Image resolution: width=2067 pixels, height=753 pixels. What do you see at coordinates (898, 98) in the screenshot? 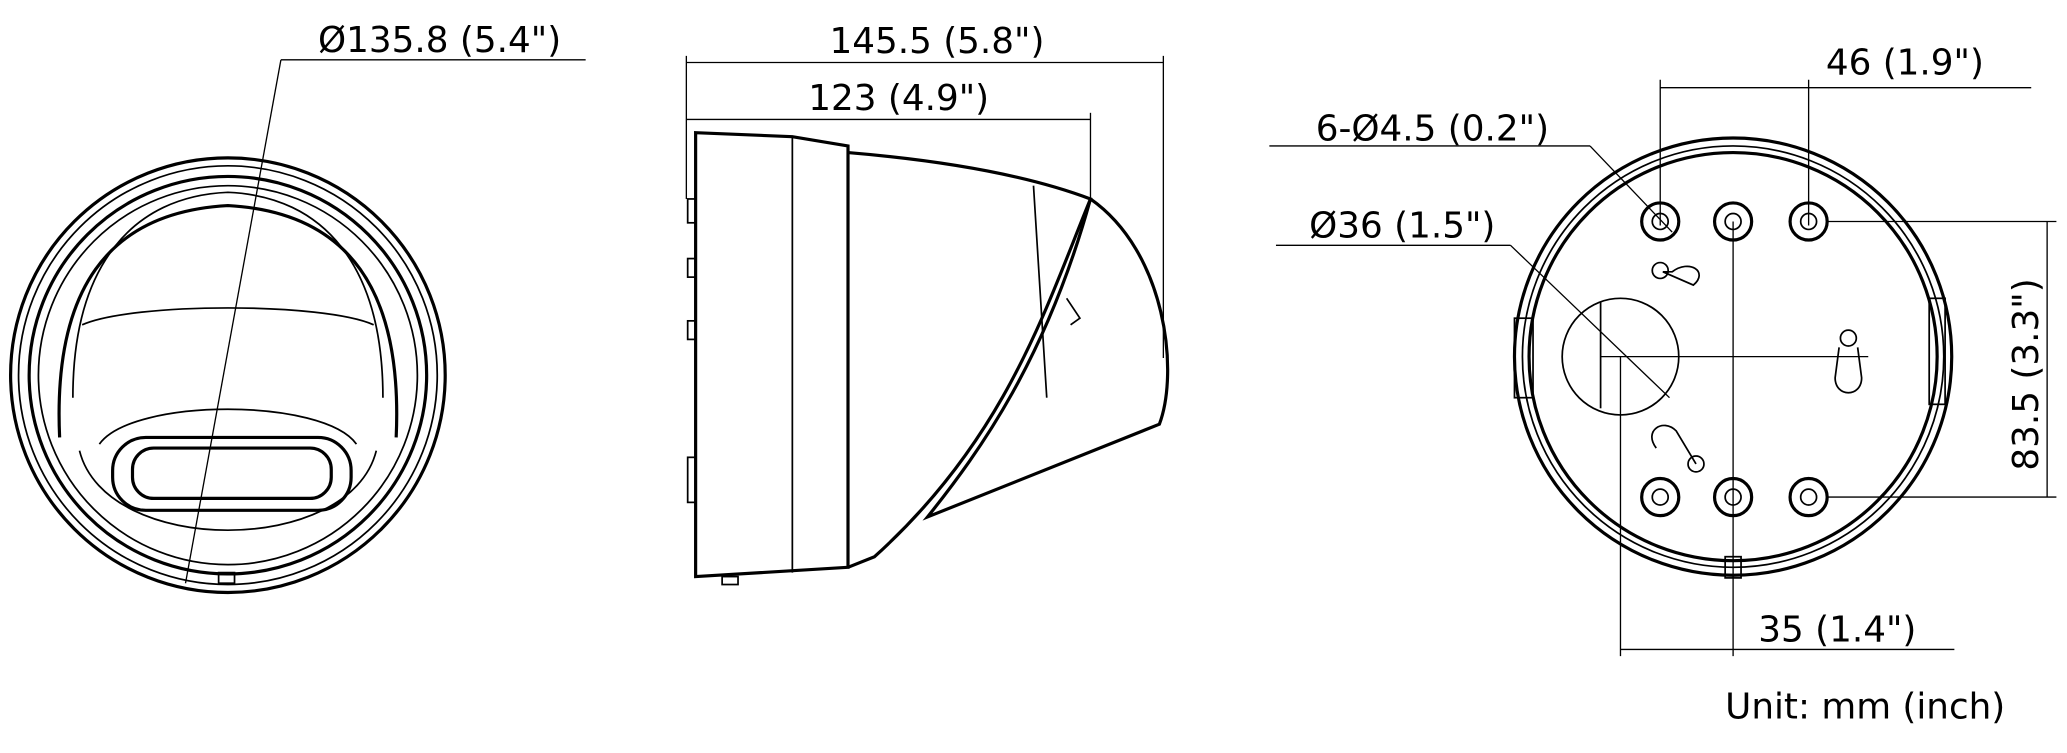
I see `base-length-label: 123 (4.9")` at bounding box center [898, 98].